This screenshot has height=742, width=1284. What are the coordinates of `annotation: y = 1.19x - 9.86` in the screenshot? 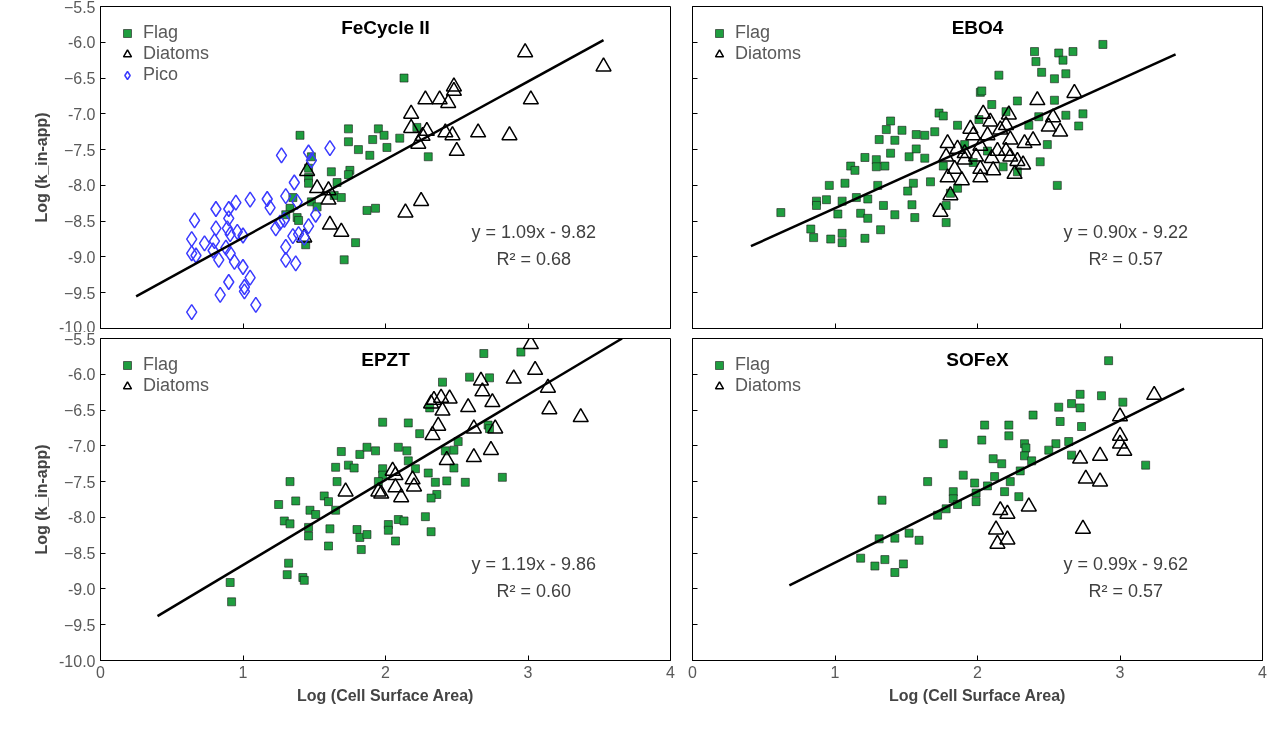 It's located at (533, 563).